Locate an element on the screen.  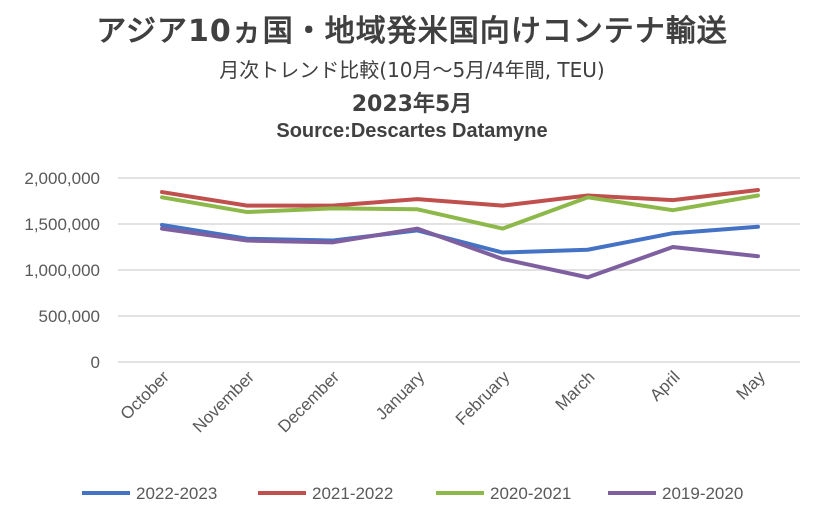
y-tick-label: 0 is located at coordinates (95, 362).